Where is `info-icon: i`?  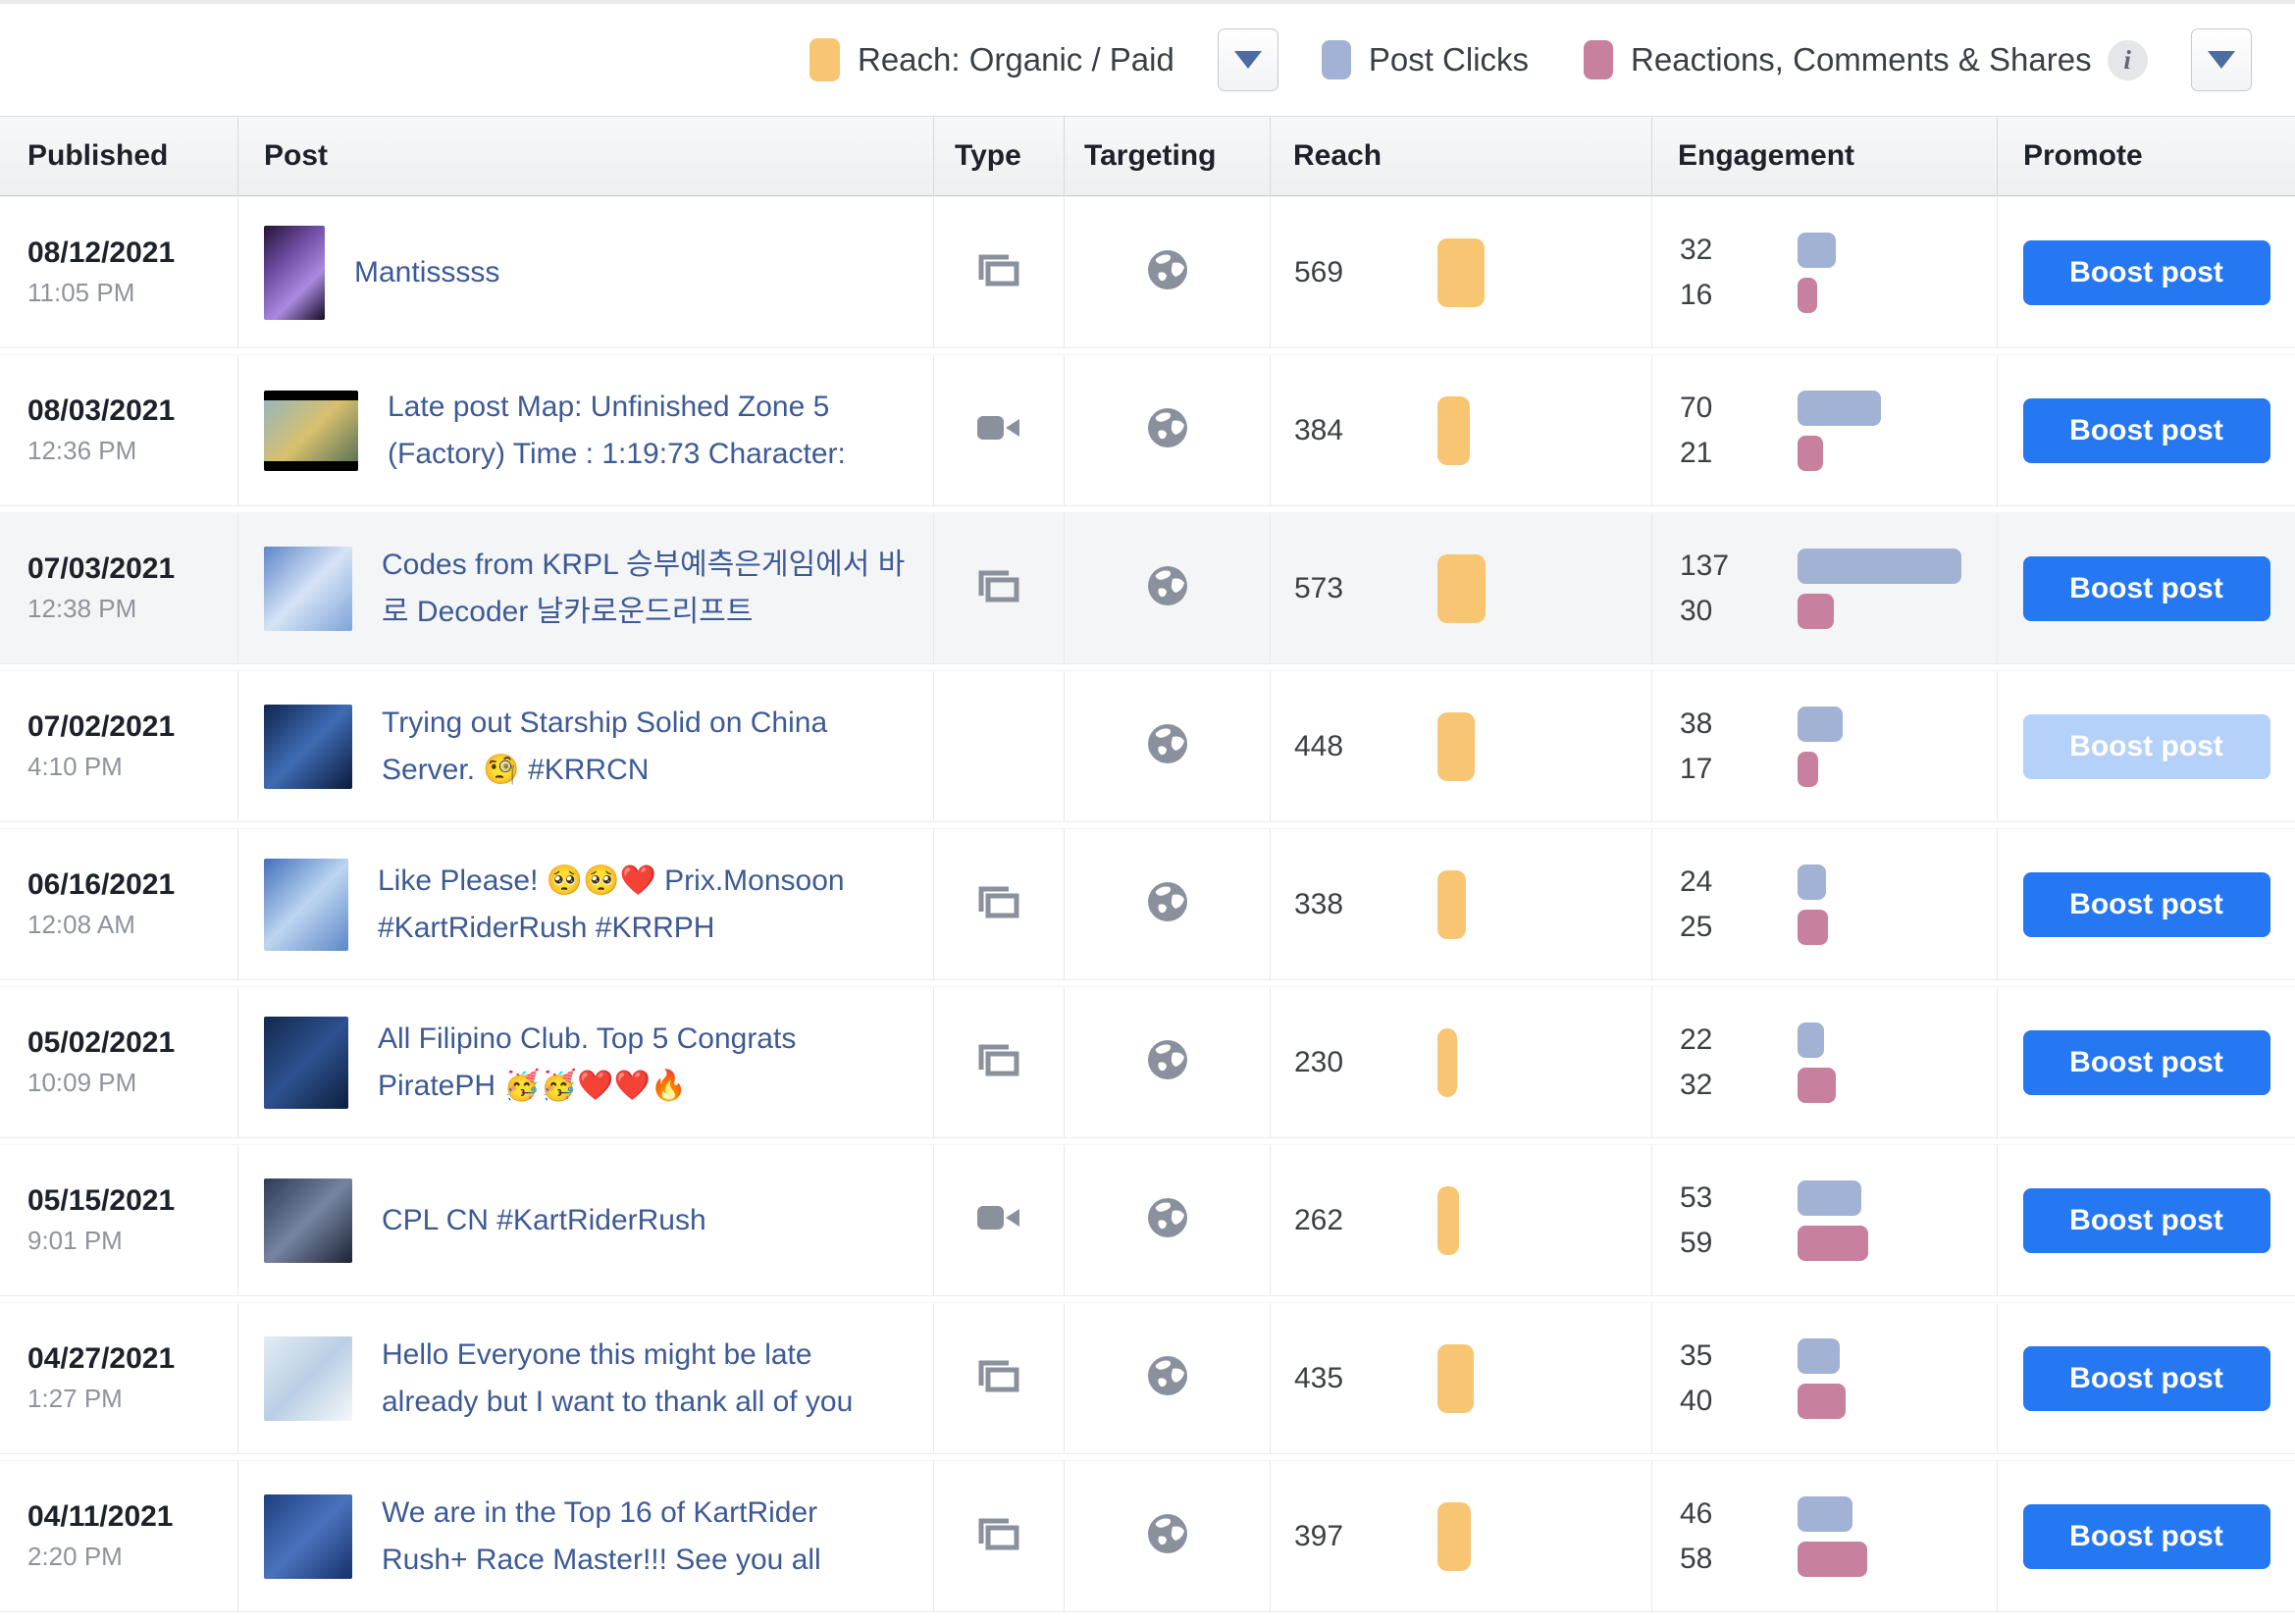 info-icon: i is located at coordinates (2128, 59).